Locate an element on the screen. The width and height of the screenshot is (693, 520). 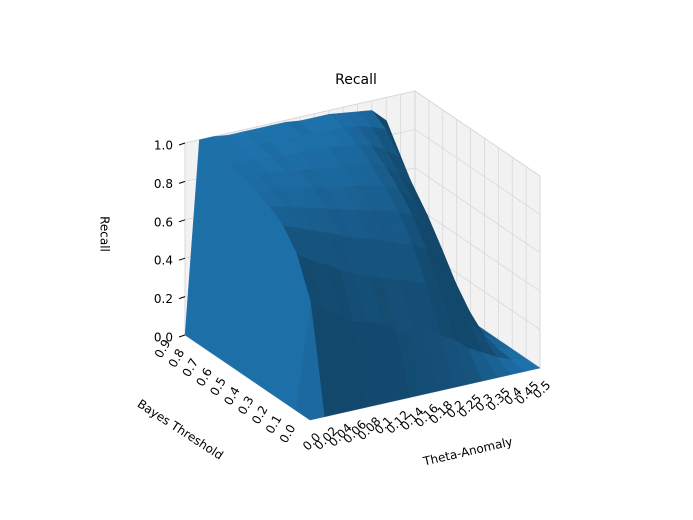
grid-line is located at coordinates (362, 133).